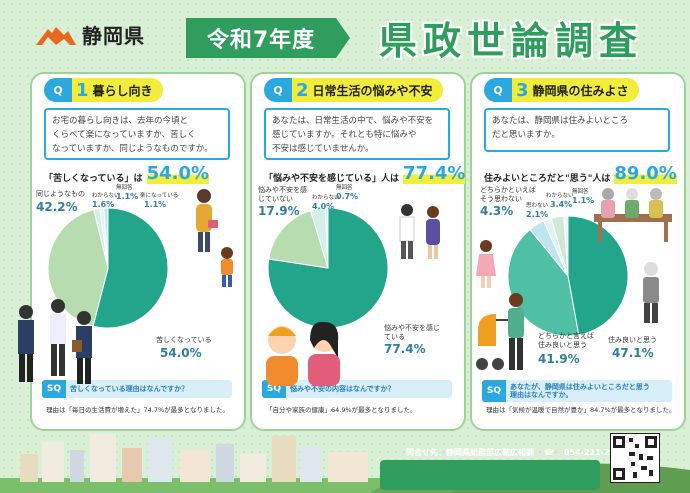 This screenshot has width=690, height=493. Describe the element at coordinates (633, 215) in the screenshot. I see `elderly-group-illustration` at that location.